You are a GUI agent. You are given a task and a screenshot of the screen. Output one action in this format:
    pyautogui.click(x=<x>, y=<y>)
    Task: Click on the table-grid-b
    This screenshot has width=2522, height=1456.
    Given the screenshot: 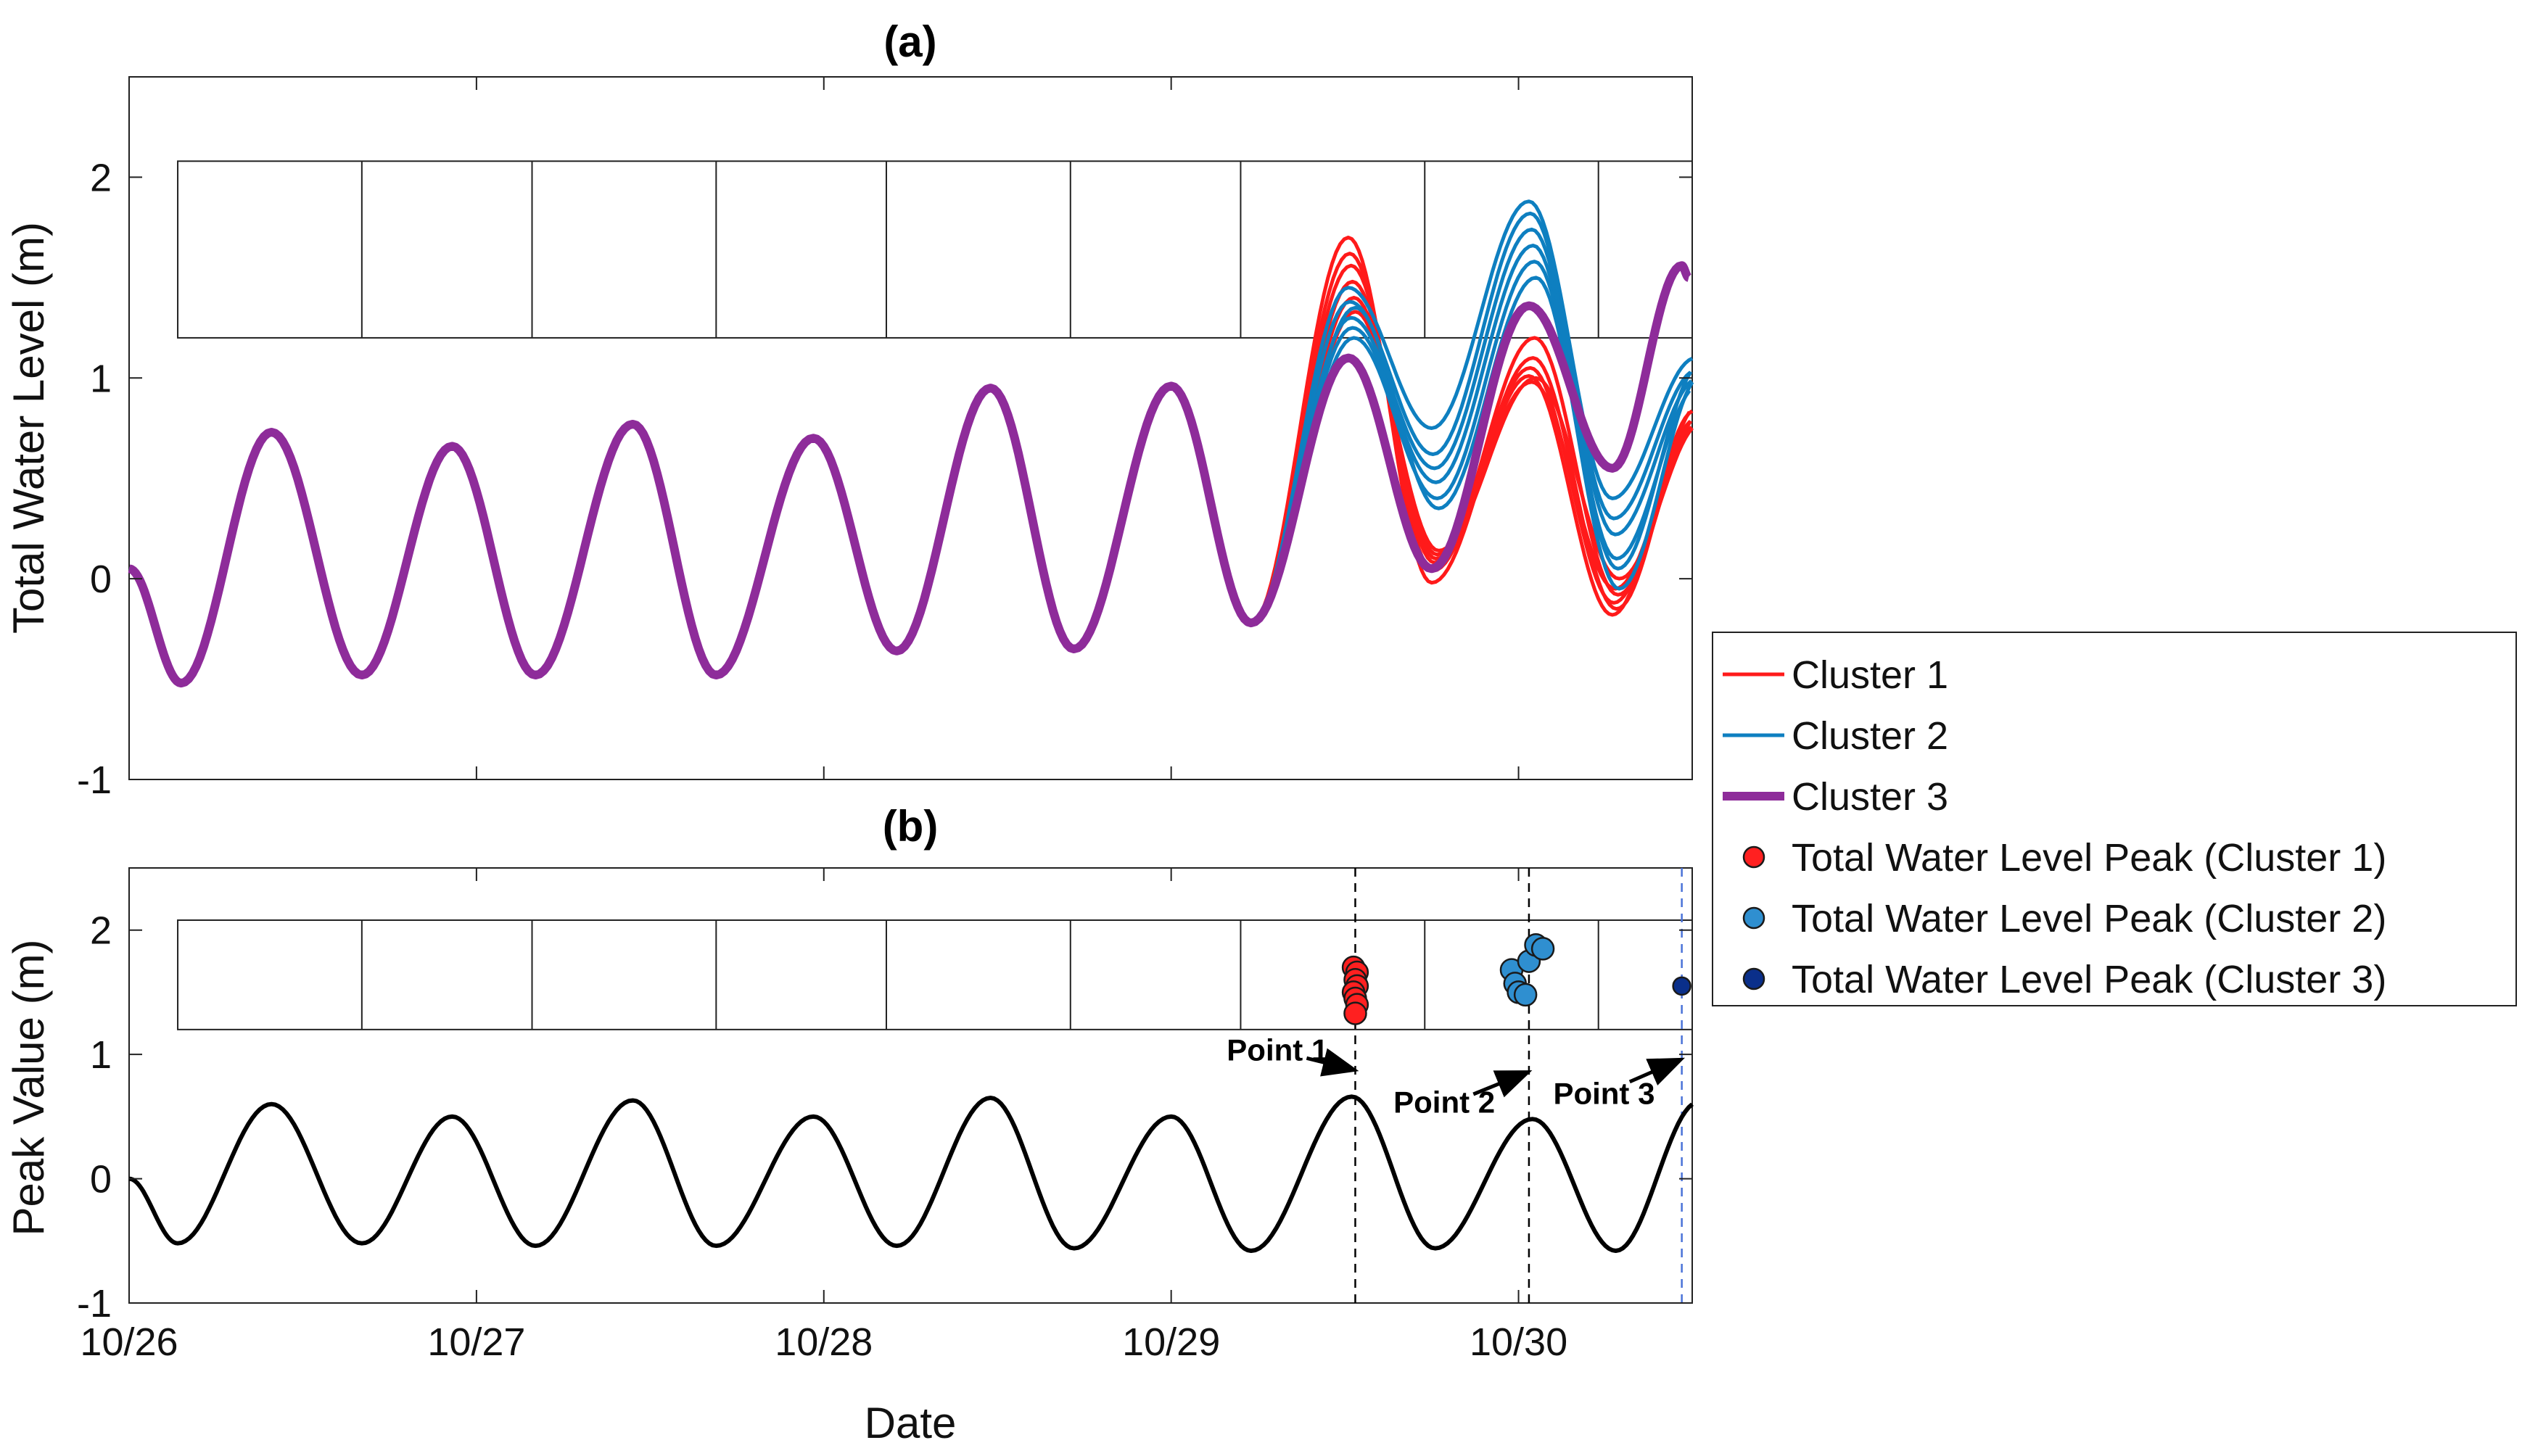 What is the action you would take?
    pyautogui.click(x=936, y=974)
    